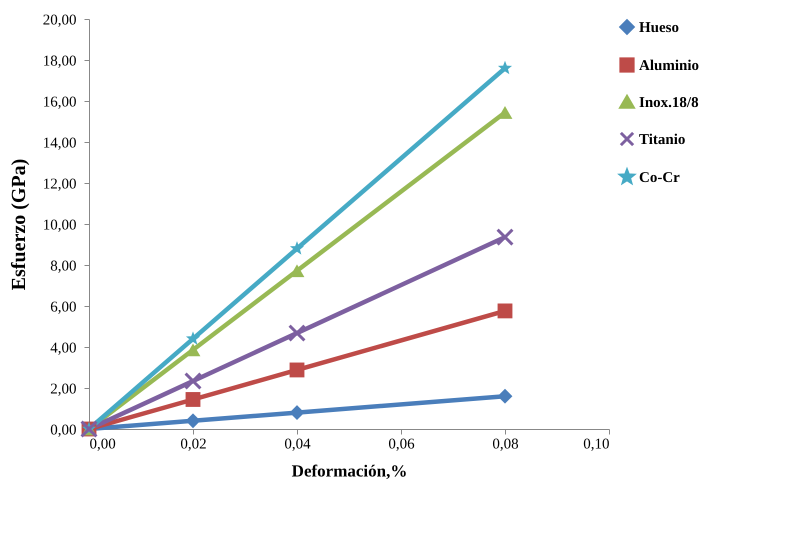 This screenshot has width=807, height=533. Describe the element at coordinates (59, 226) in the screenshot. I see `y-tick-label: 10,00` at that location.